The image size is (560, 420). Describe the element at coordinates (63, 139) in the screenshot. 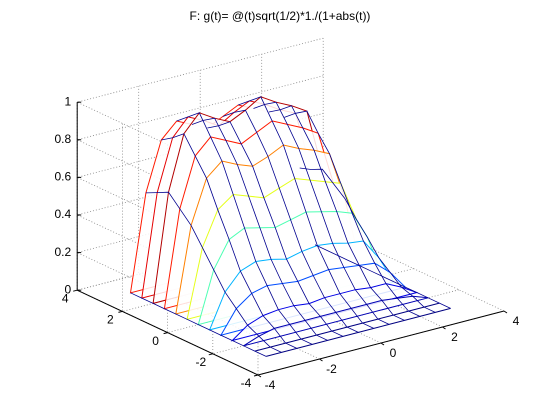

I see `z-tick-label: 0.8` at that location.